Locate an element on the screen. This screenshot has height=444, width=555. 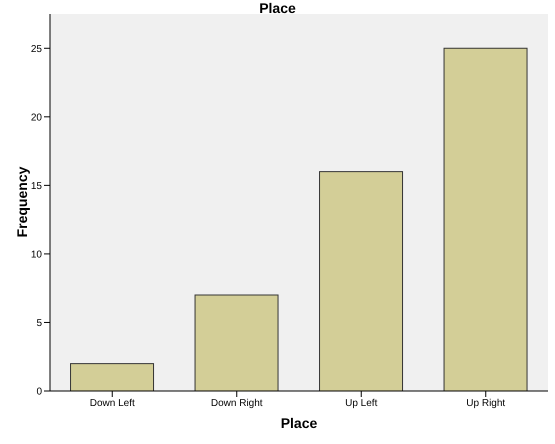
y-tick-label: 0 is located at coordinates (39, 392).